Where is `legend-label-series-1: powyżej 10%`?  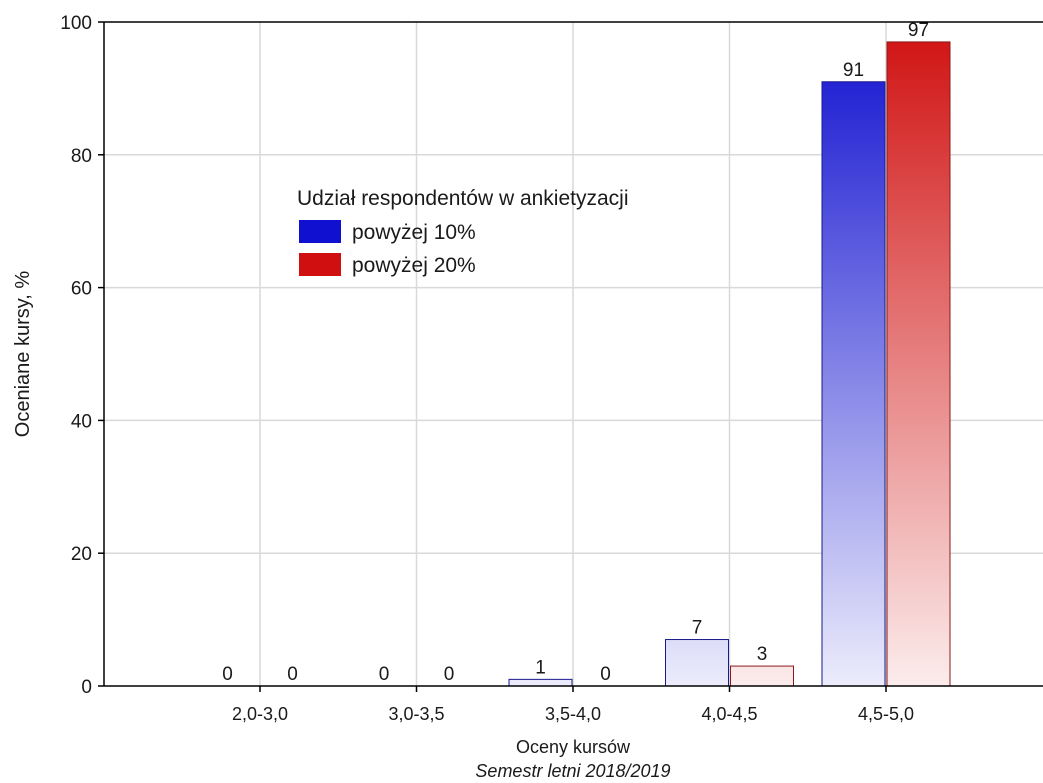 legend-label-series-1: powyżej 10% is located at coordinates (414, 232).